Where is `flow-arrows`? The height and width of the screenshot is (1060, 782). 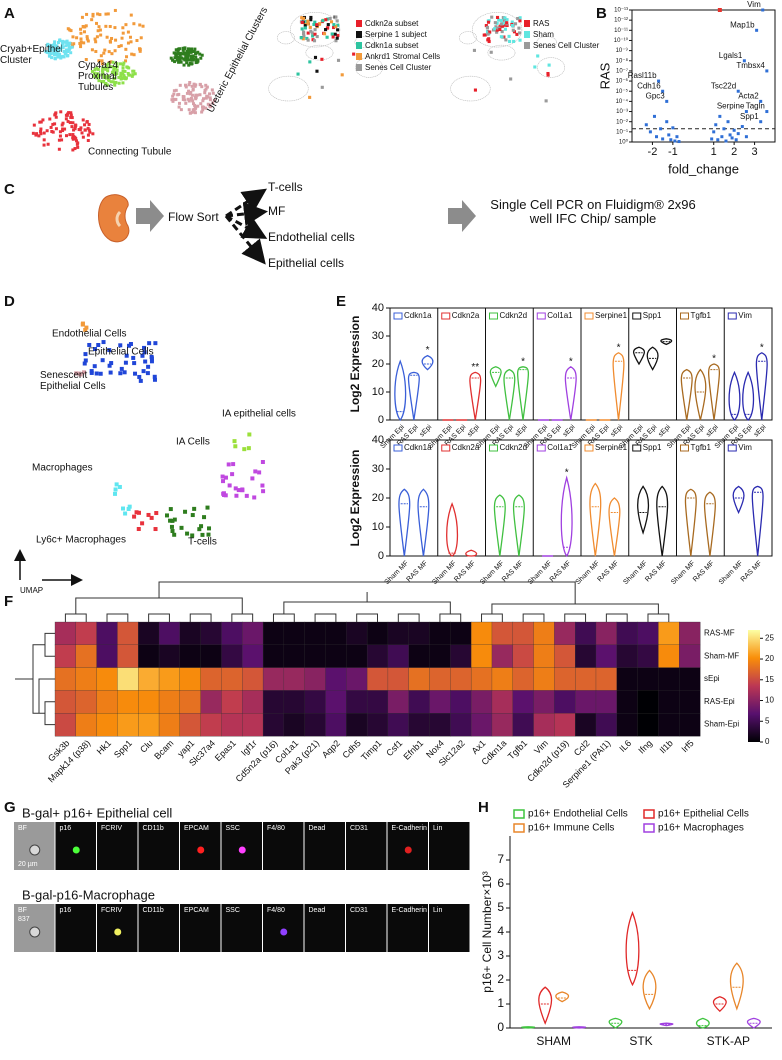 flow-arrows is located at coordinates (246, 226).